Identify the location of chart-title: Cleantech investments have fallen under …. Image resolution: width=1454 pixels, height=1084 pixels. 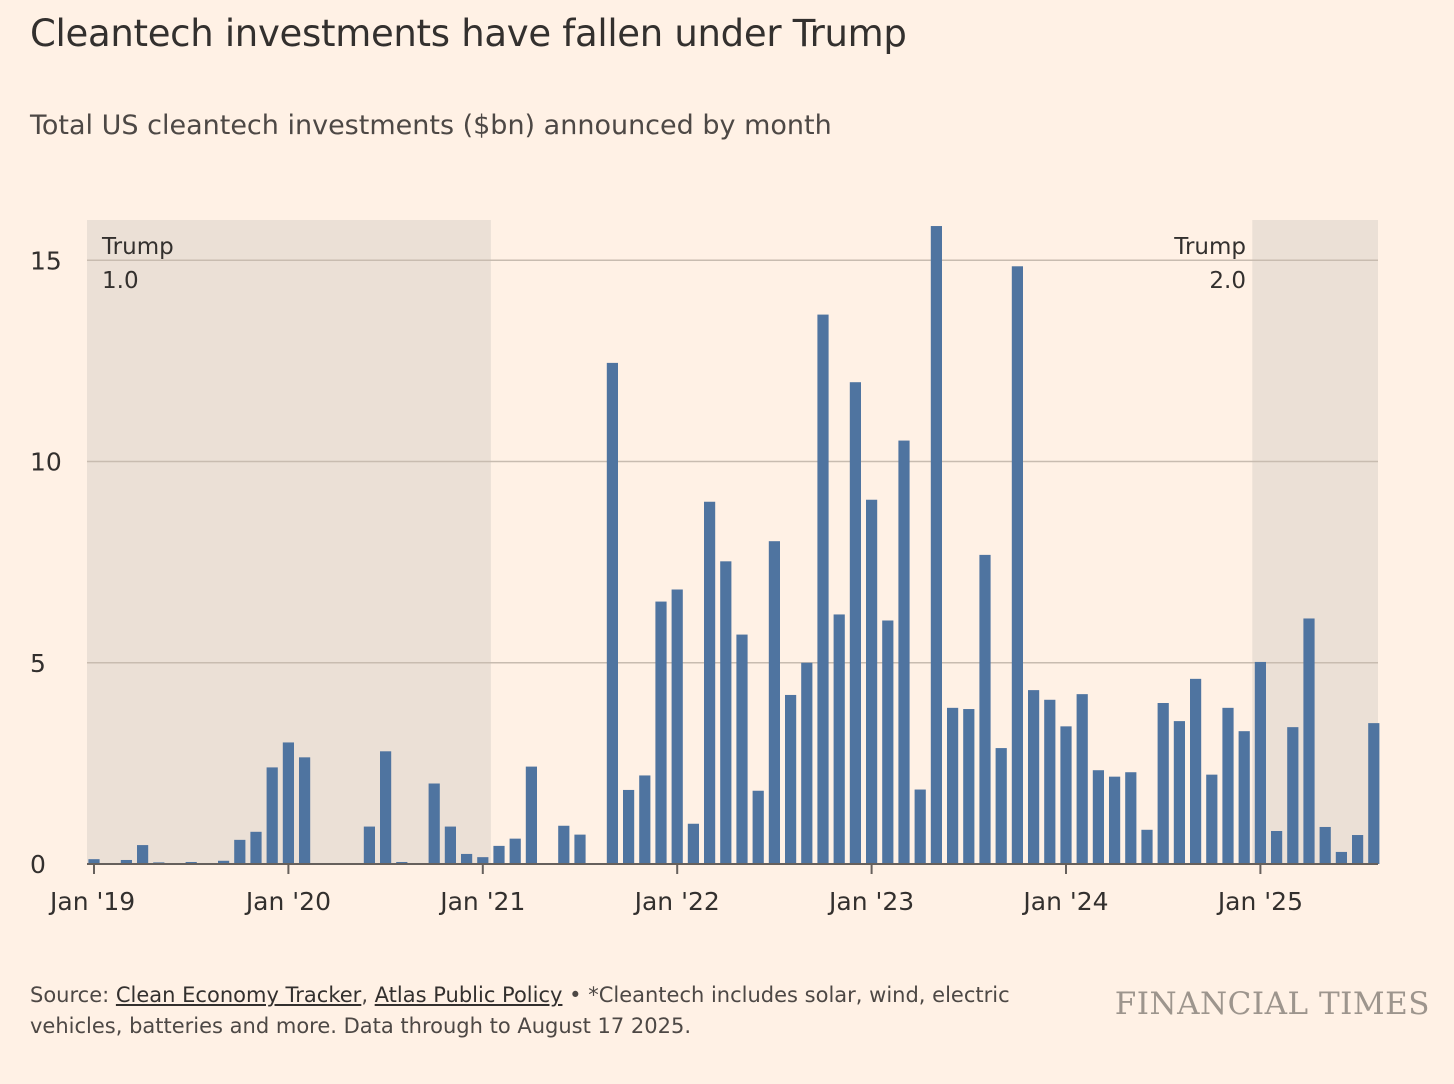
(468, 33).